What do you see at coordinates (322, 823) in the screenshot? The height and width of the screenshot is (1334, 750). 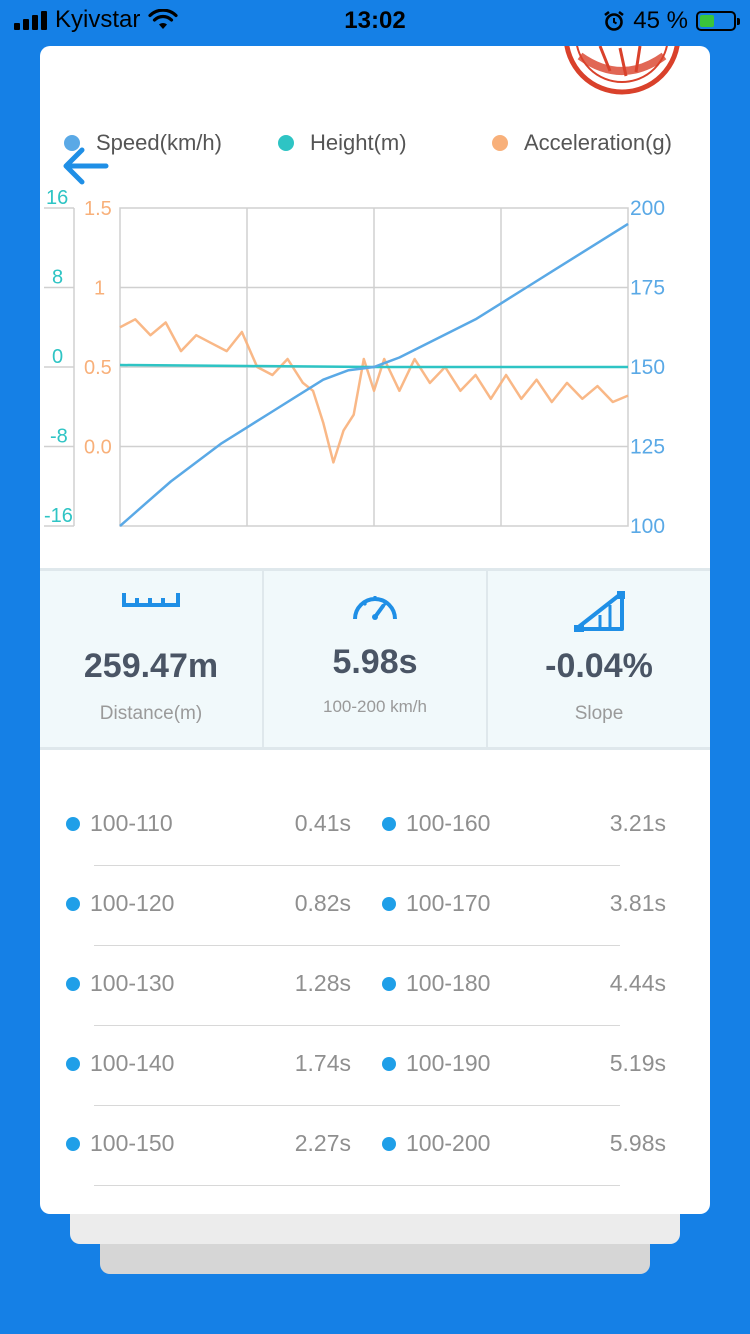 I see `split-time: 0.41s` at bounding box center [322, 823].